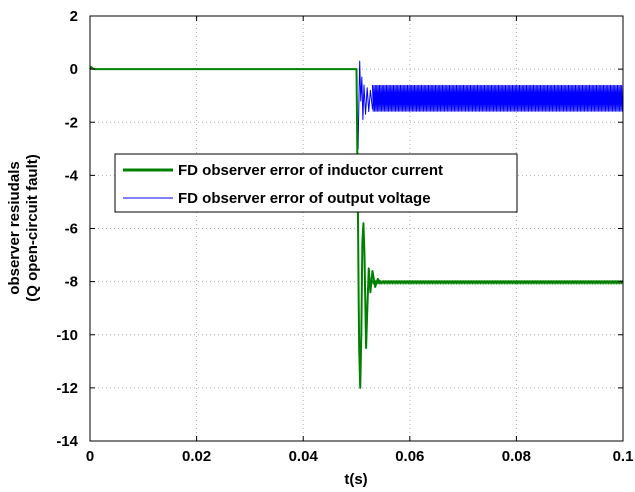 The height and width of the screenshot is (492, 635). I want to click on x-tick-label: 0.1, so click(623, 456).